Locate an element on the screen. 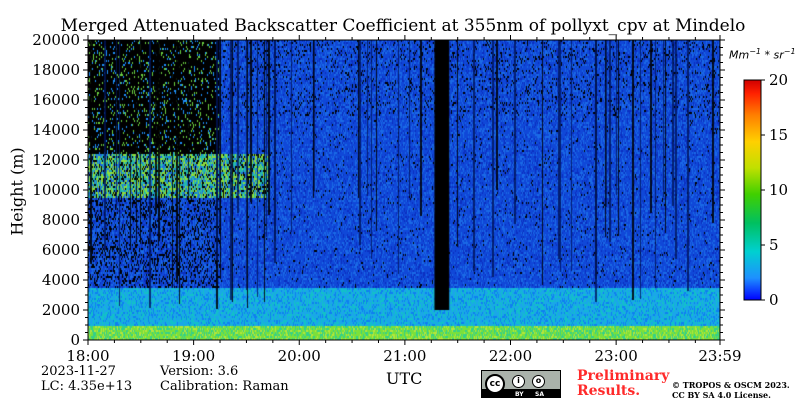 The width and height of the screenshot is (800, 400). date-label: 2023-11-27 is located at coordinates (78, 371).